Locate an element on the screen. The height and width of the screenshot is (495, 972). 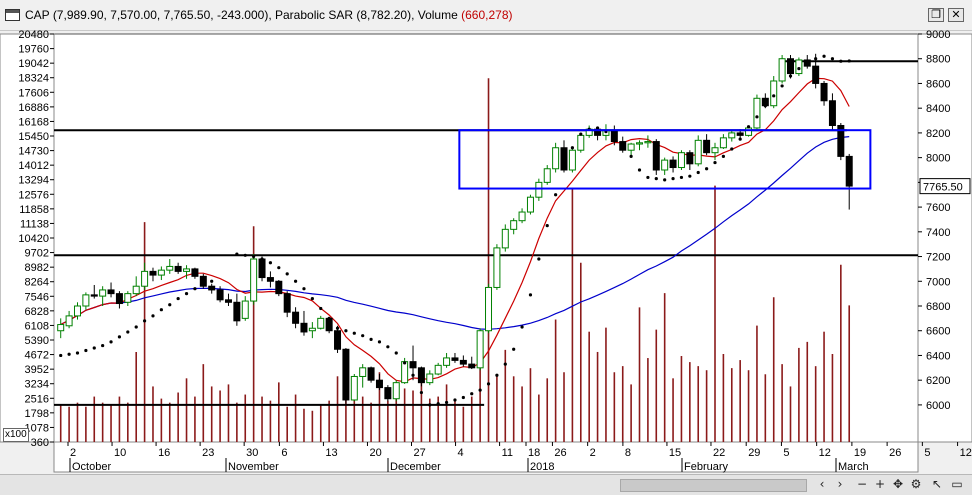
volume-tick-label: 16168 is located at coordinates (33, 122).